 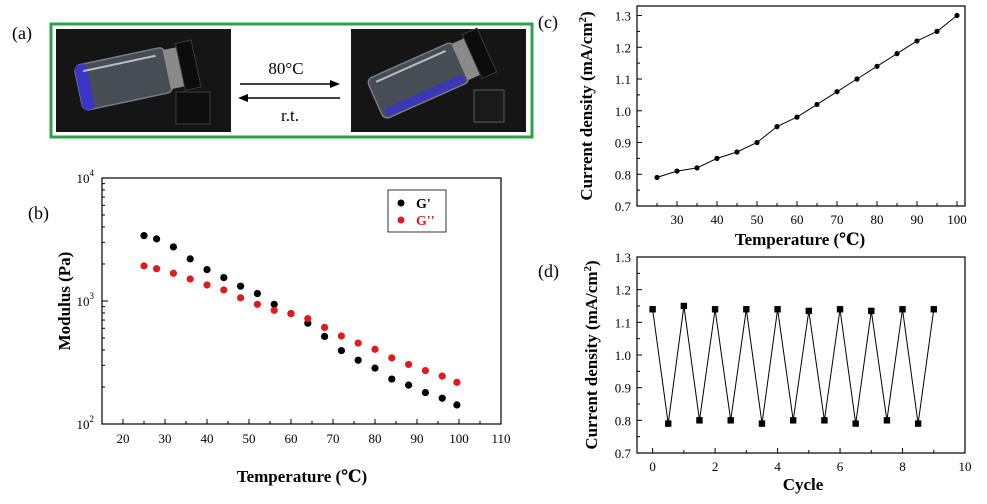 What do you see at coordinates (807, 96) in the screenshot?
I see `chart-c-series-line` at bounding box center [807, 96].